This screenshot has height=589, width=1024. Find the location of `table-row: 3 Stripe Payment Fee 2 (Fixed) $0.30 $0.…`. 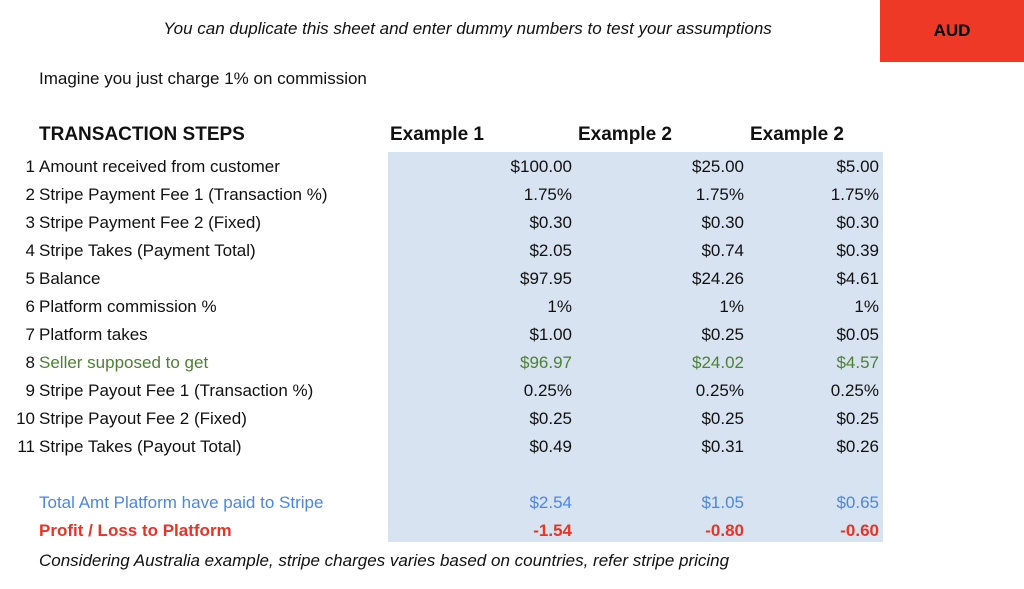

table-row: 3 Stripe Payment Fee 2 (Fixed) $0.30 $0.… is located at coordinates (441, 223).